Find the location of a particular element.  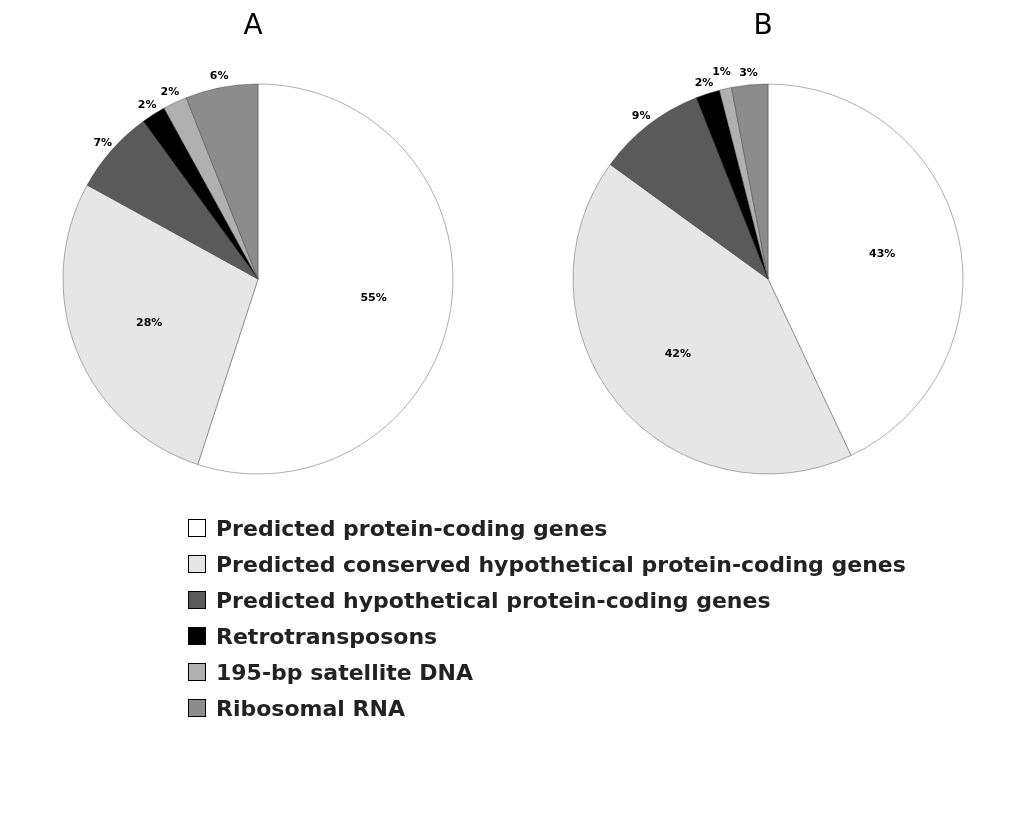

legend-label: Retrotransposons is located at coordinates (327, 636).